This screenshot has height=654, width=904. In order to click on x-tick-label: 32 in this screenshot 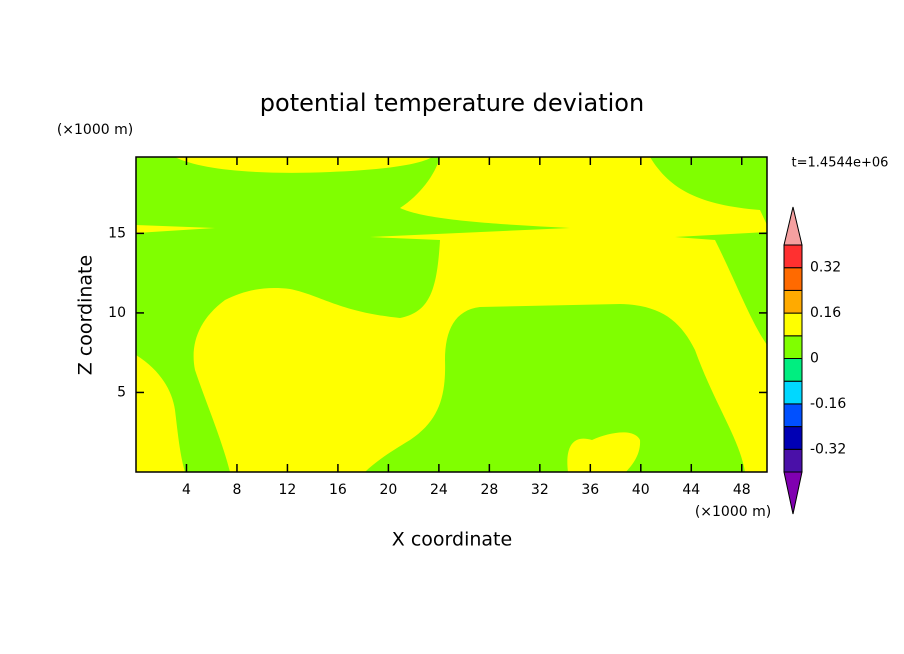, I will do `click(540, 490)`.